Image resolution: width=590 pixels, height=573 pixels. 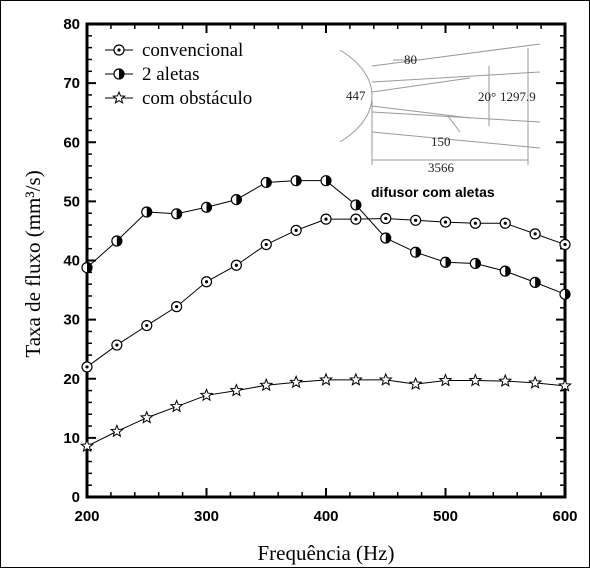 What do you see at coordinates (356, 95) in the screenshot?
I see `inset-dim-447: 447` at bounding box center [356, 95].